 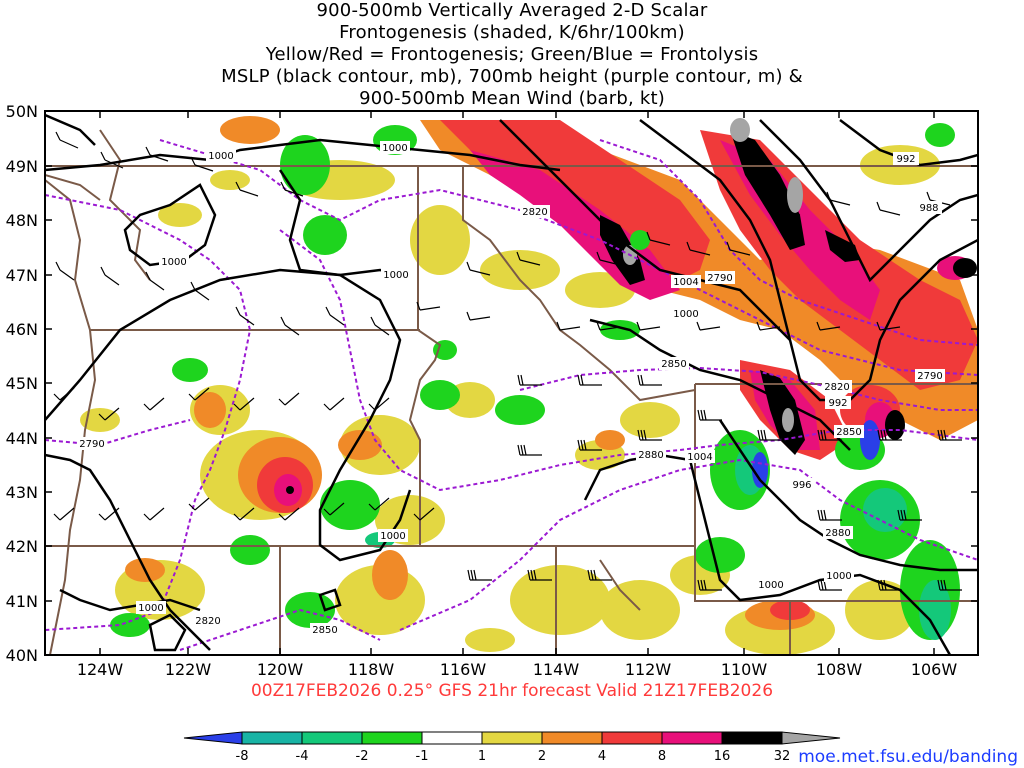 I want to click on lon-label: 122W, so click(x=188, y=669).